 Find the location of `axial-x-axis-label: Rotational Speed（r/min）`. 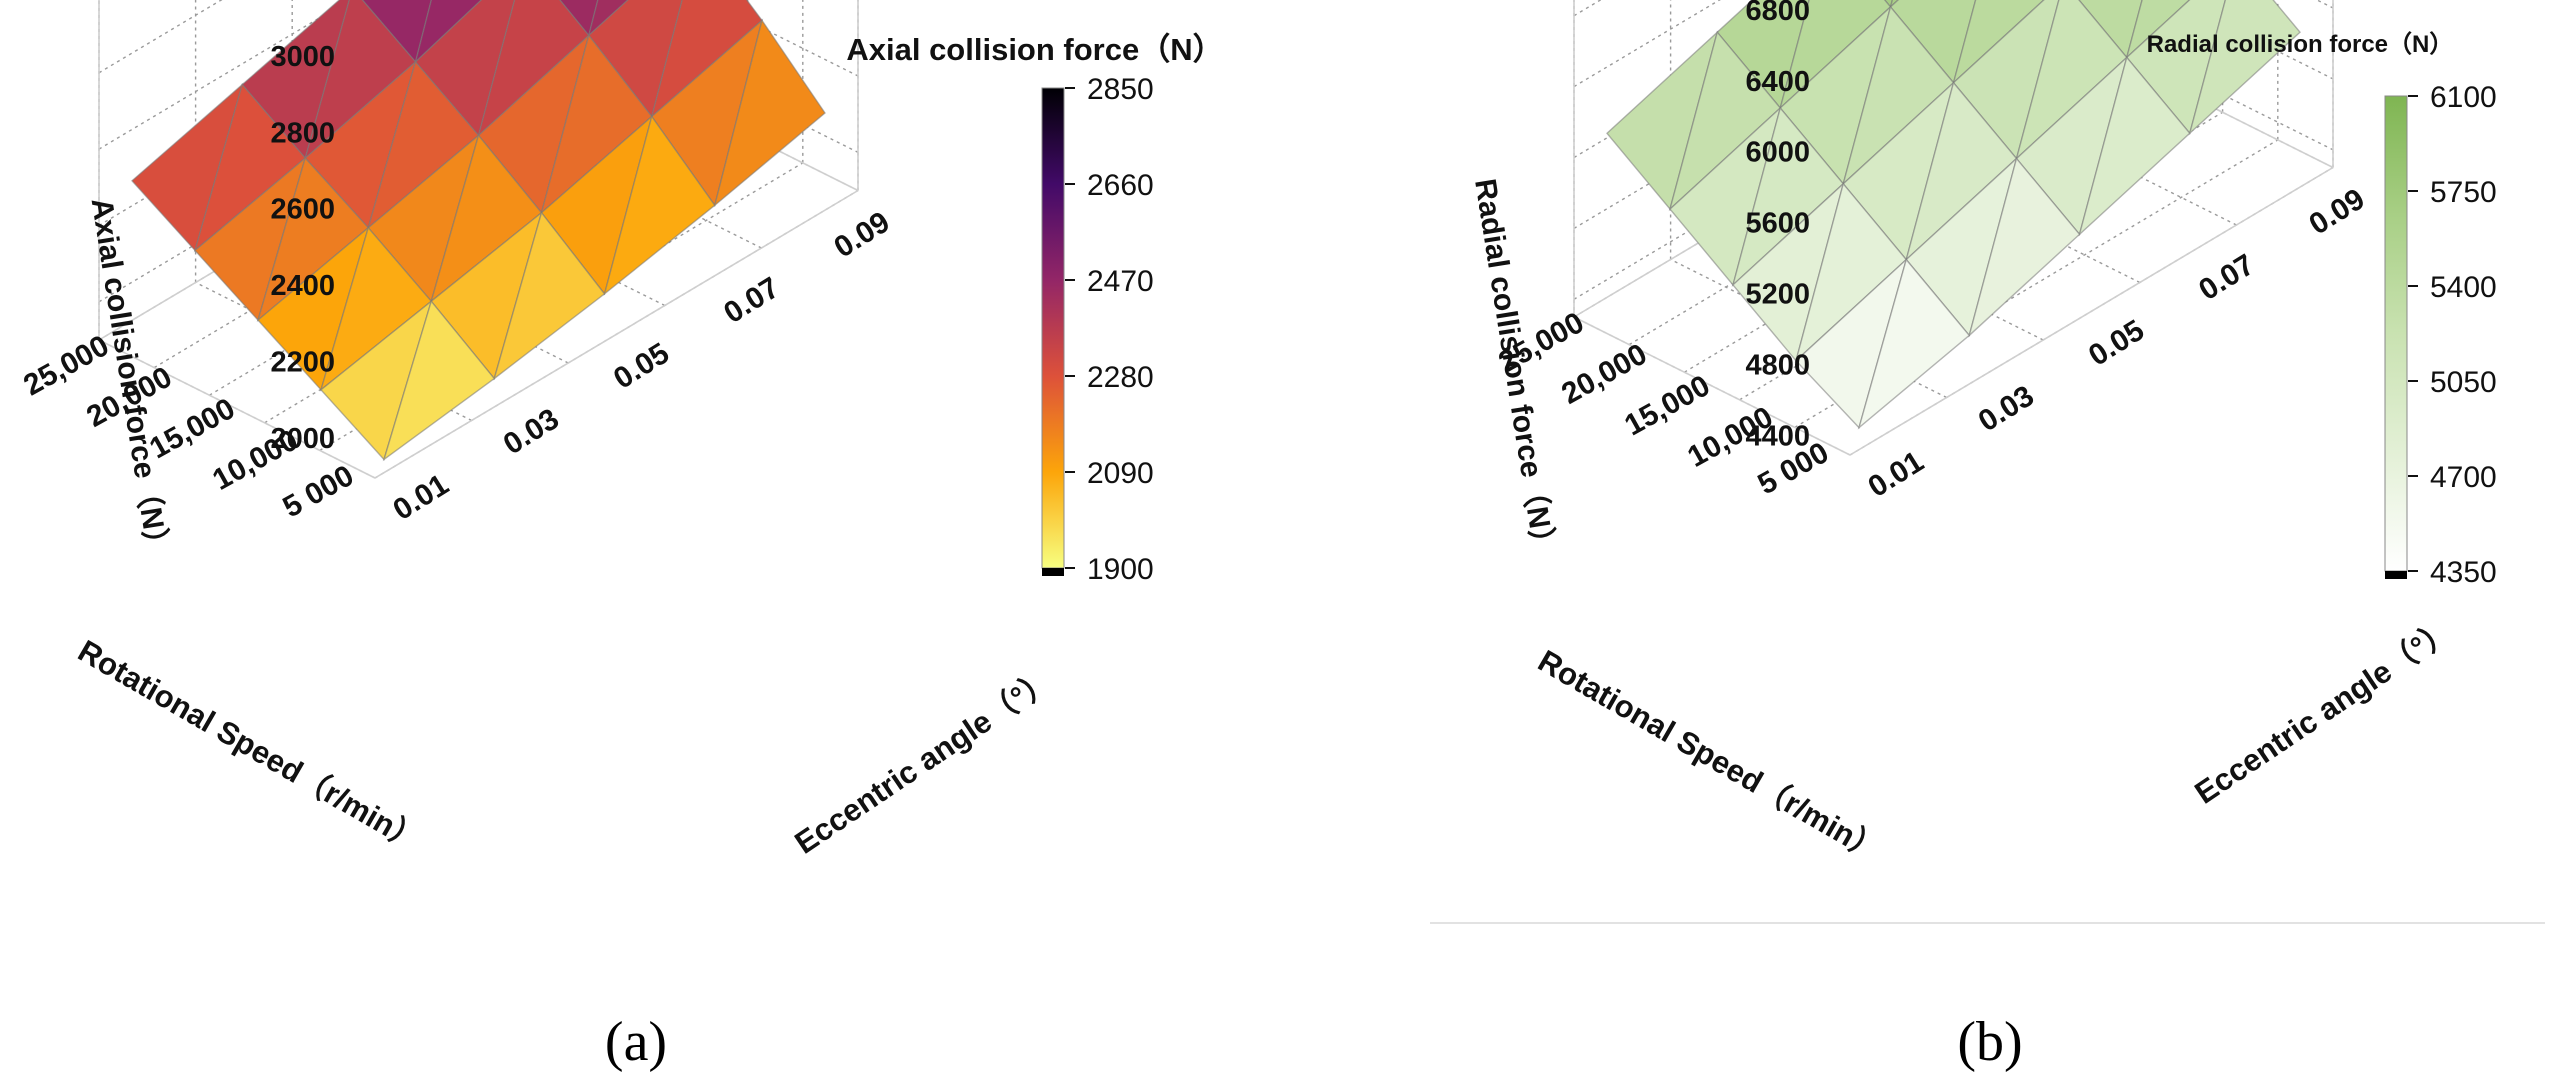

axial-x-axis-label: Rotational Speed（r/min） is located at coordinates (250, 746).